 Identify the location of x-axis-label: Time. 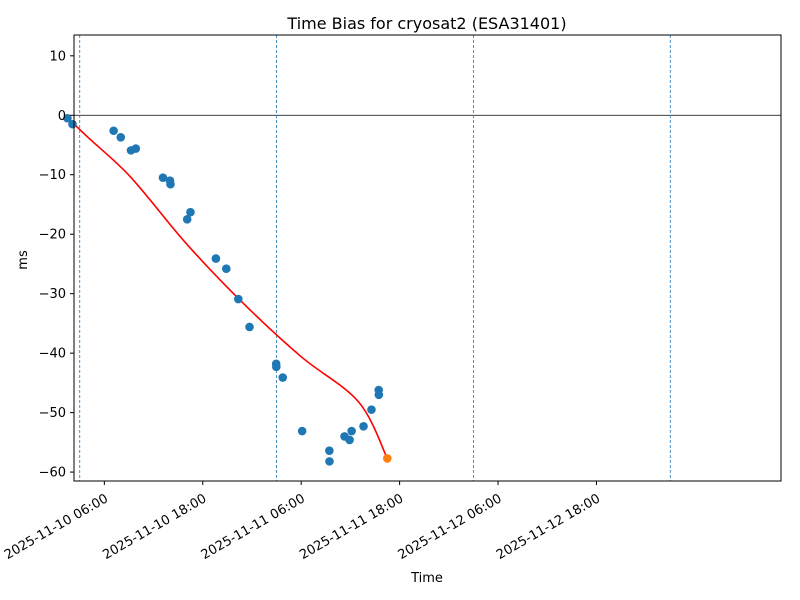
(426, 578).